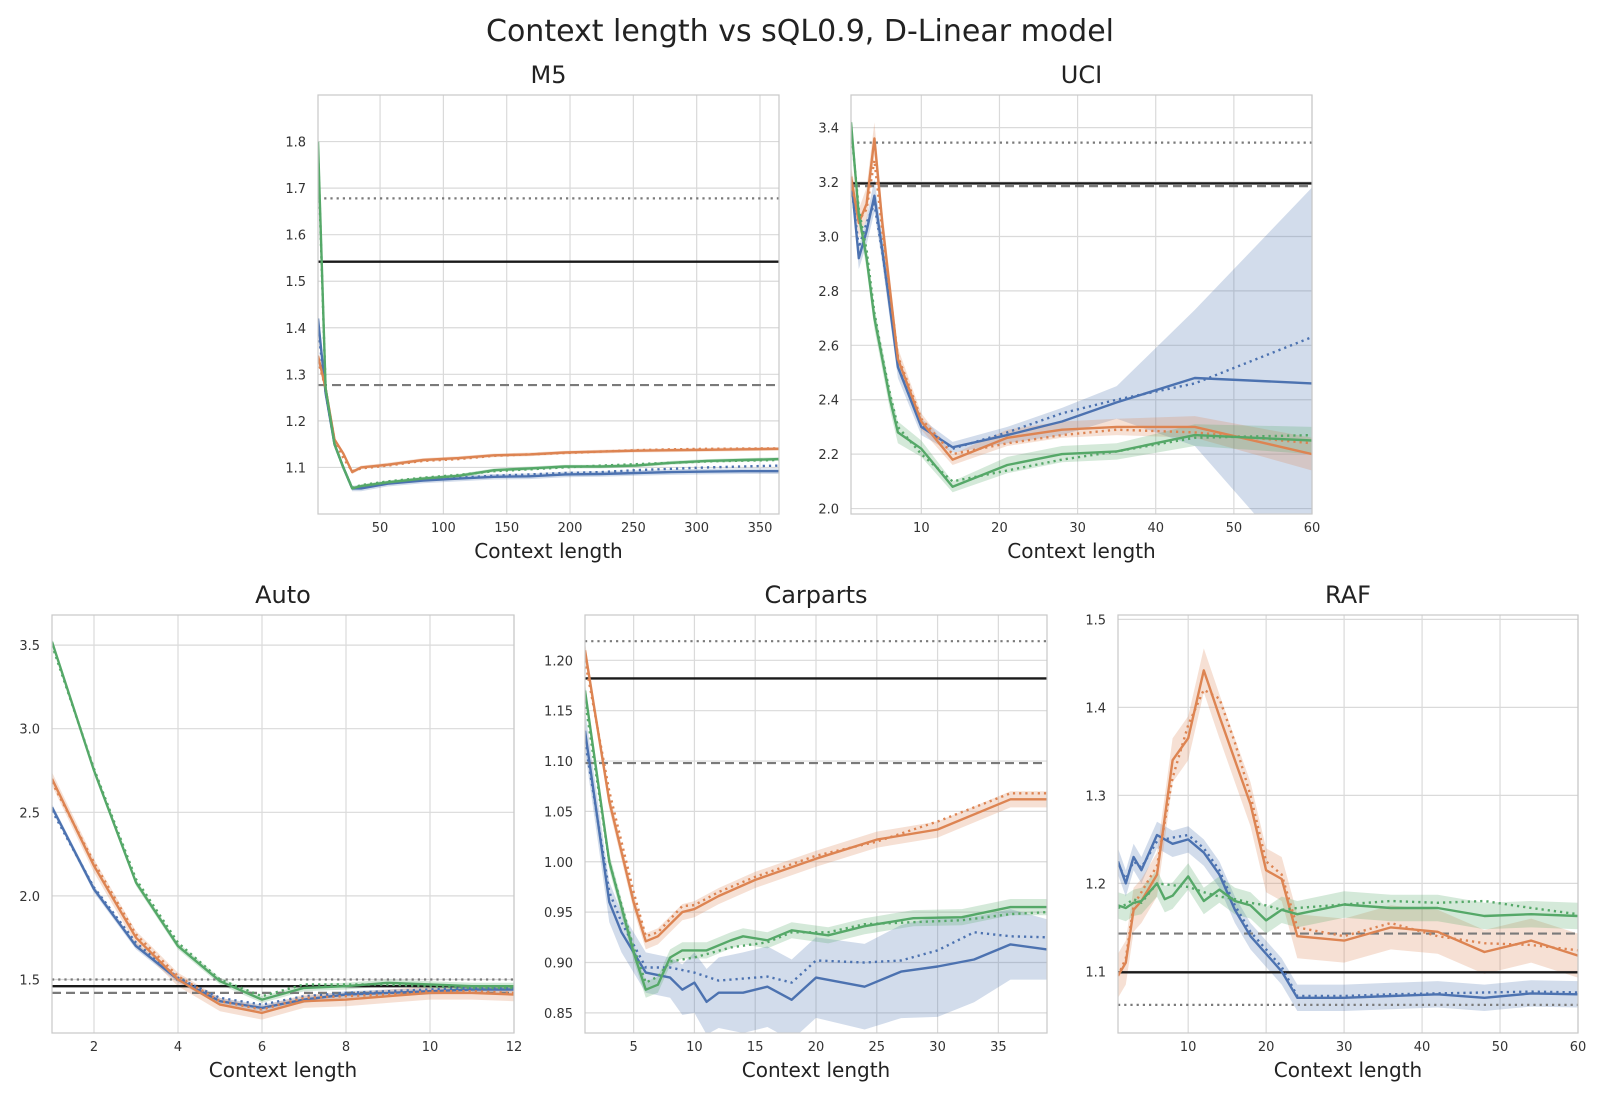 The width and height of the screenshot is (1600, 1100). Describe the element at coordinates (696, 528) in the screenshot. I see `x-tick-label: 300` at that location.